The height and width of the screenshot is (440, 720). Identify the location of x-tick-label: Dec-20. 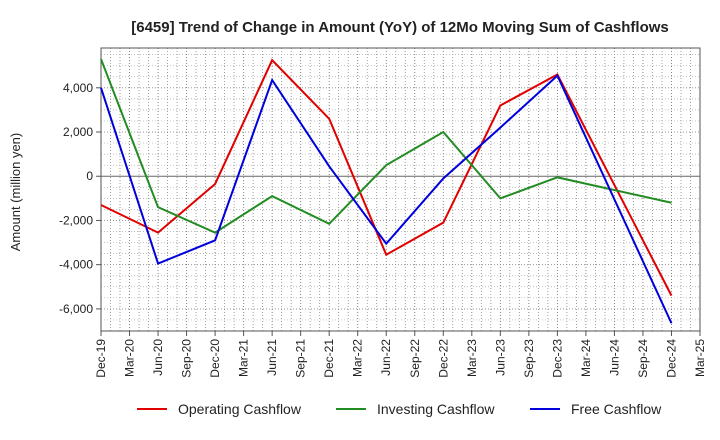
(215, 358).